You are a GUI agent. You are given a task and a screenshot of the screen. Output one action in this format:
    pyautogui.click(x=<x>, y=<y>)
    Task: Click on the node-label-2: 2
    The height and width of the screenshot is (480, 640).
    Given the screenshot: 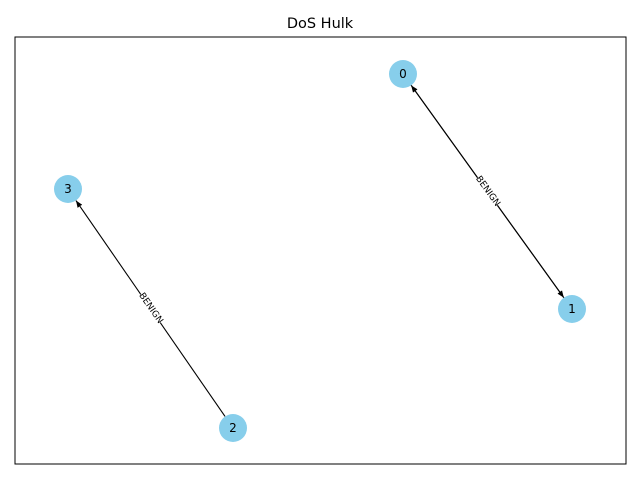 What is the action you would take?
    pyautogui.click(x=233, y=428)
    